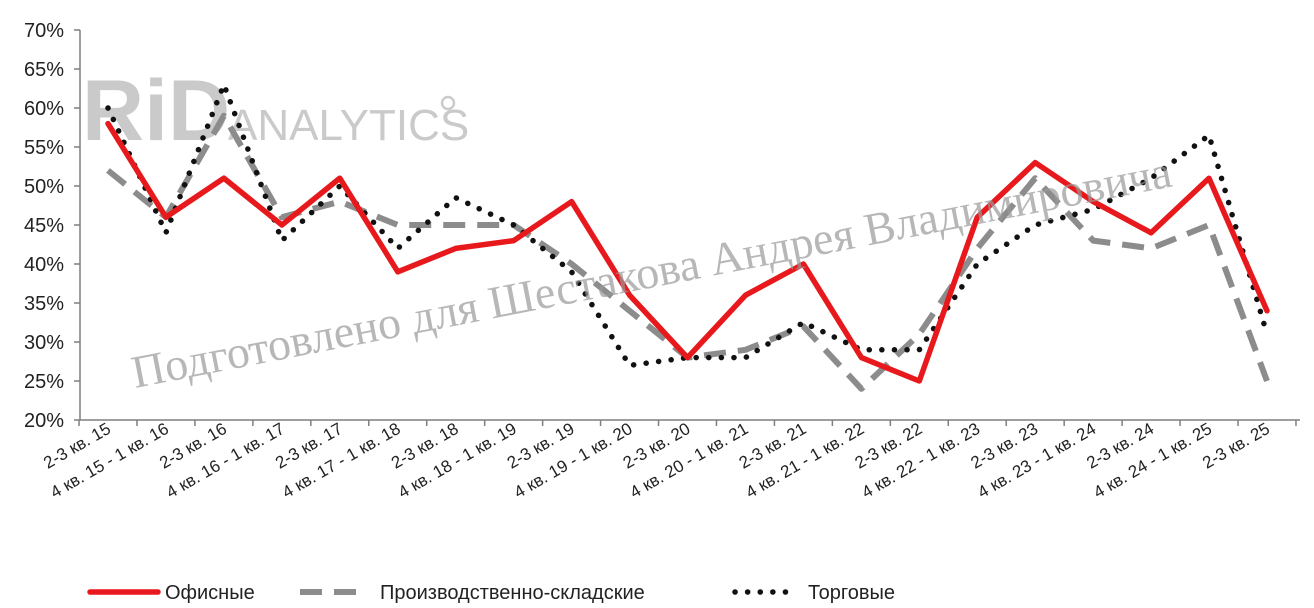 The width and height of the screenshot is (1314, 608). What do you see at coordinates (44, 265) in the screenshot?
I see `y-tick-label: 40%` at bounding box center [44, 265].